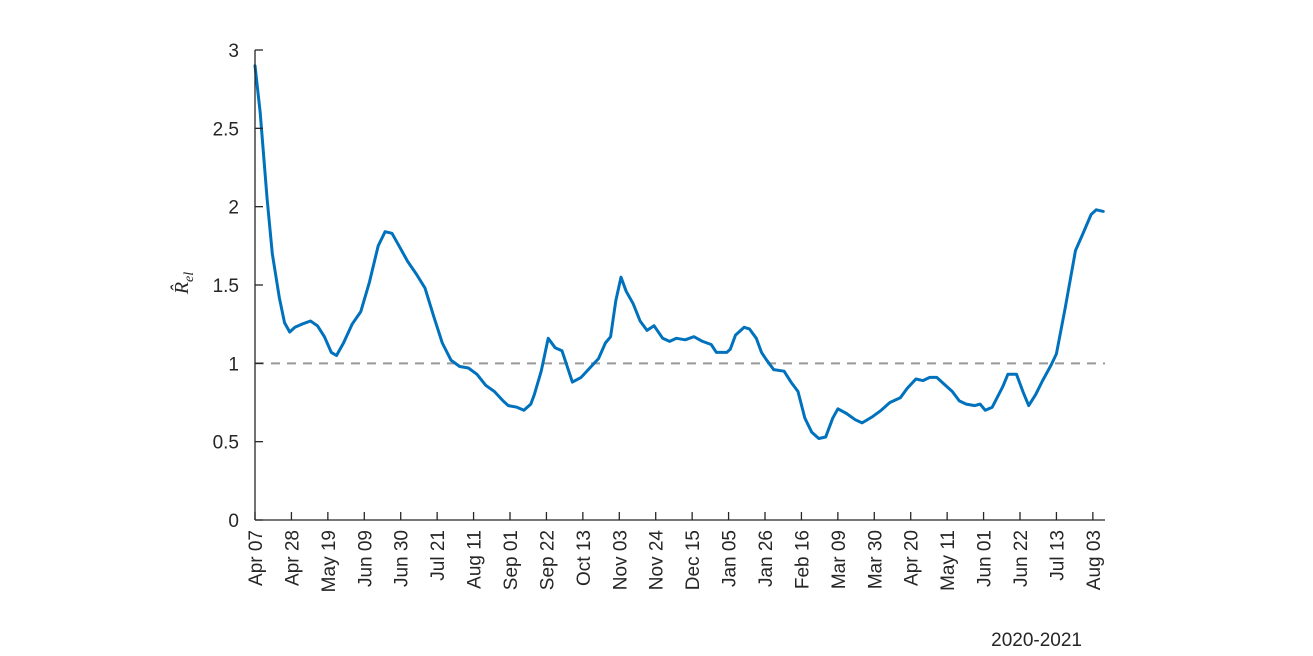 The height and width of the screenshot is (656, 1313). Describe the element at coordinates (802, 559) in the screenshot. I see `x-tick-label: Feb 16` at that location.